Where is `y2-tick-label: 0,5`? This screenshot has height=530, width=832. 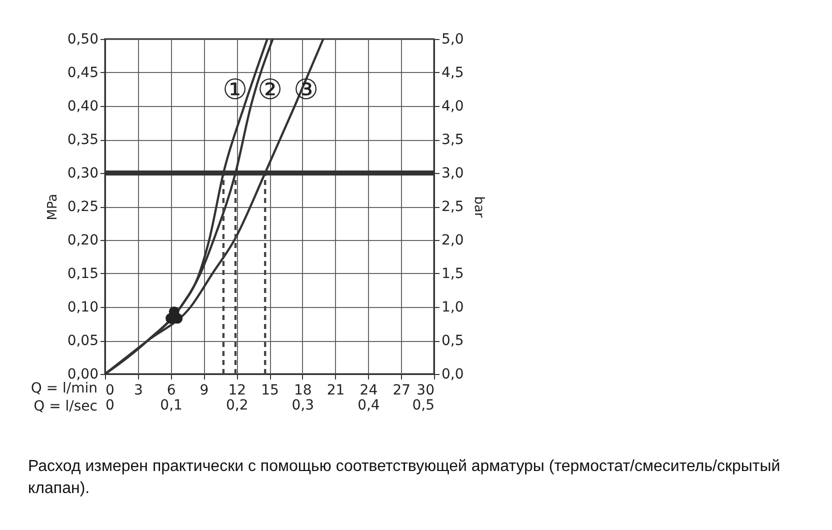
y2-tick-label: 0,5 is located at coordinates (453, 341).